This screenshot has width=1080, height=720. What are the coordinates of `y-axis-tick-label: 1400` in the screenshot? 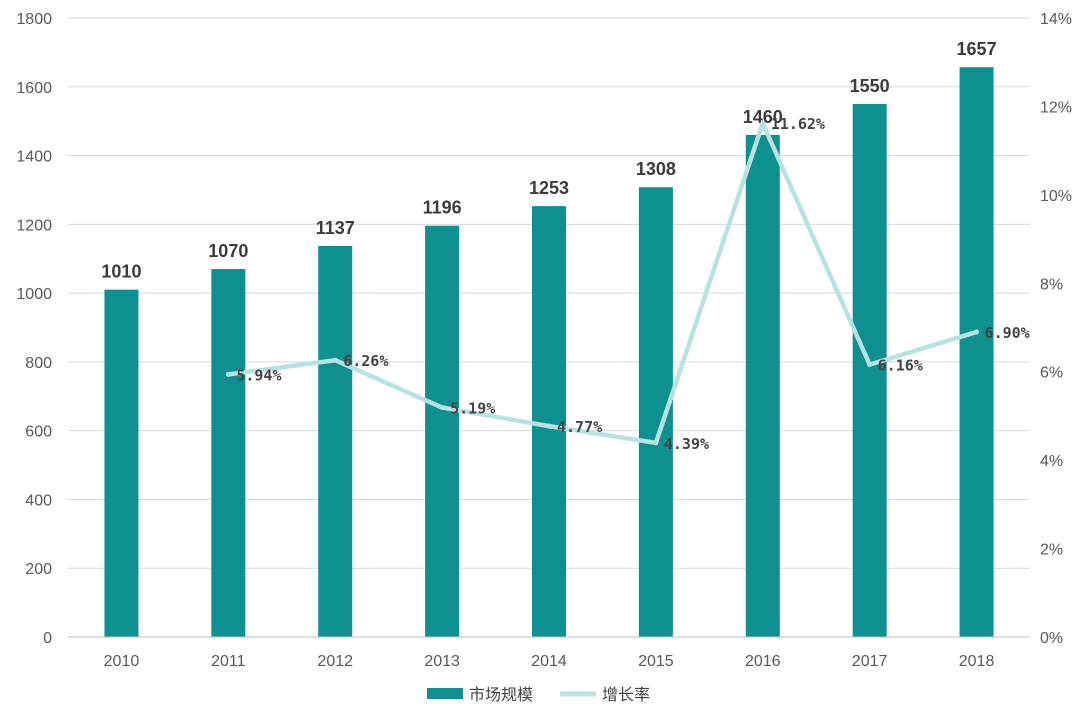 It's located at (34, 157).